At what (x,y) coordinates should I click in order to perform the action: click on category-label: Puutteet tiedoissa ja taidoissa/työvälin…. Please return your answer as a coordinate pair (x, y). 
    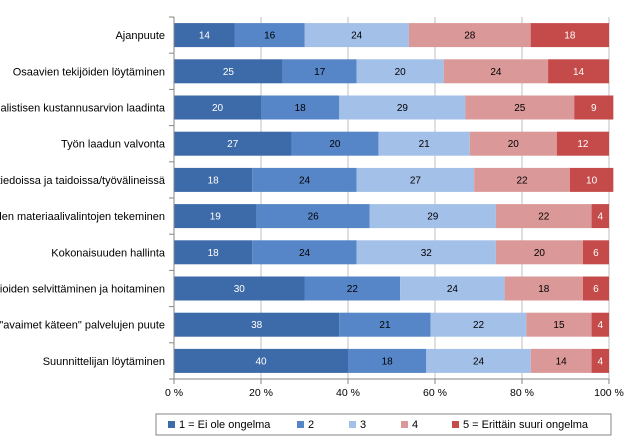
    Looking at the image, I should click on (83, 181).